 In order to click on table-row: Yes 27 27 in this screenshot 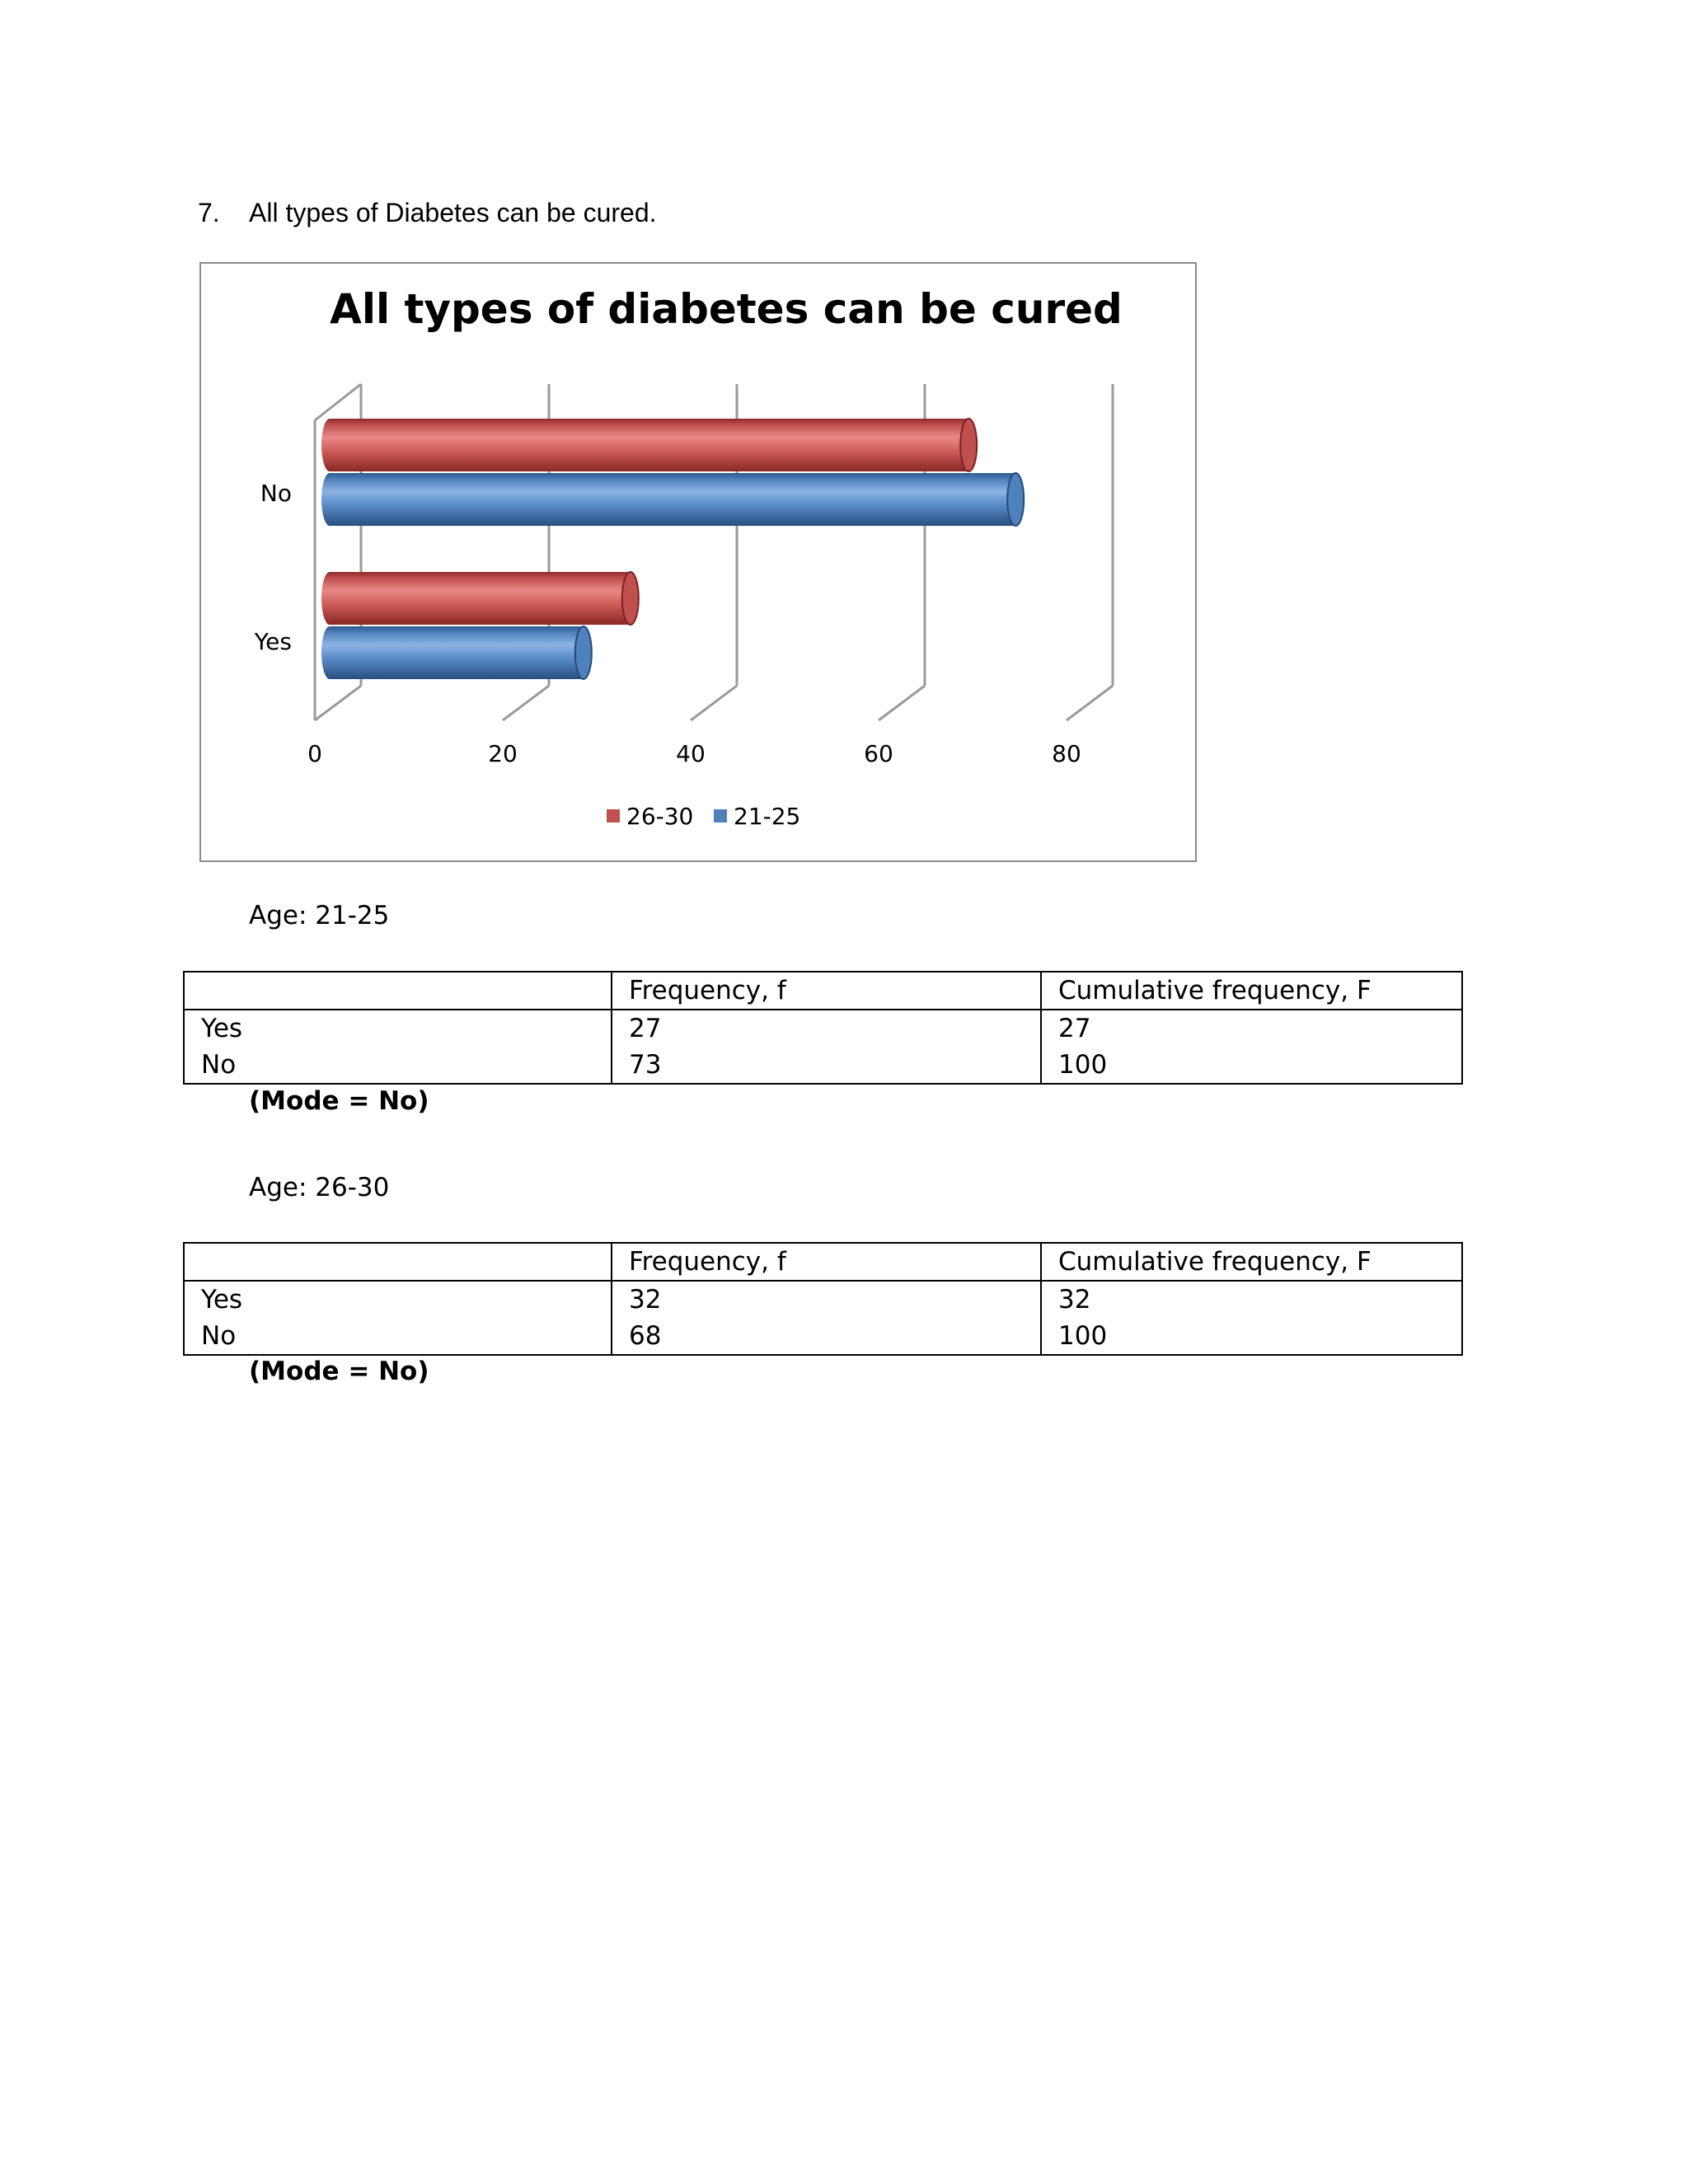, I will do `click(823, 1028)`.